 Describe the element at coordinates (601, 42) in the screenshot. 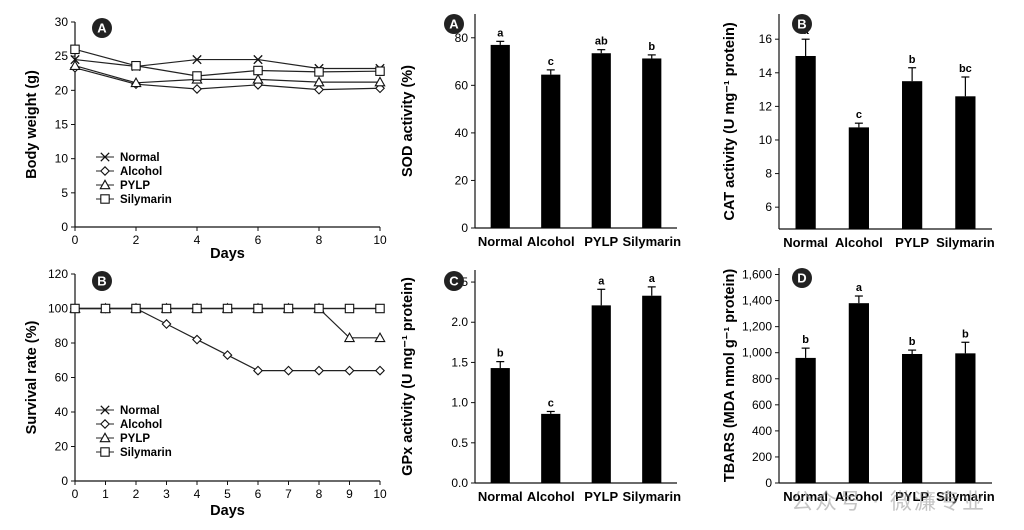

I see `significance-letter: ab` at that location.